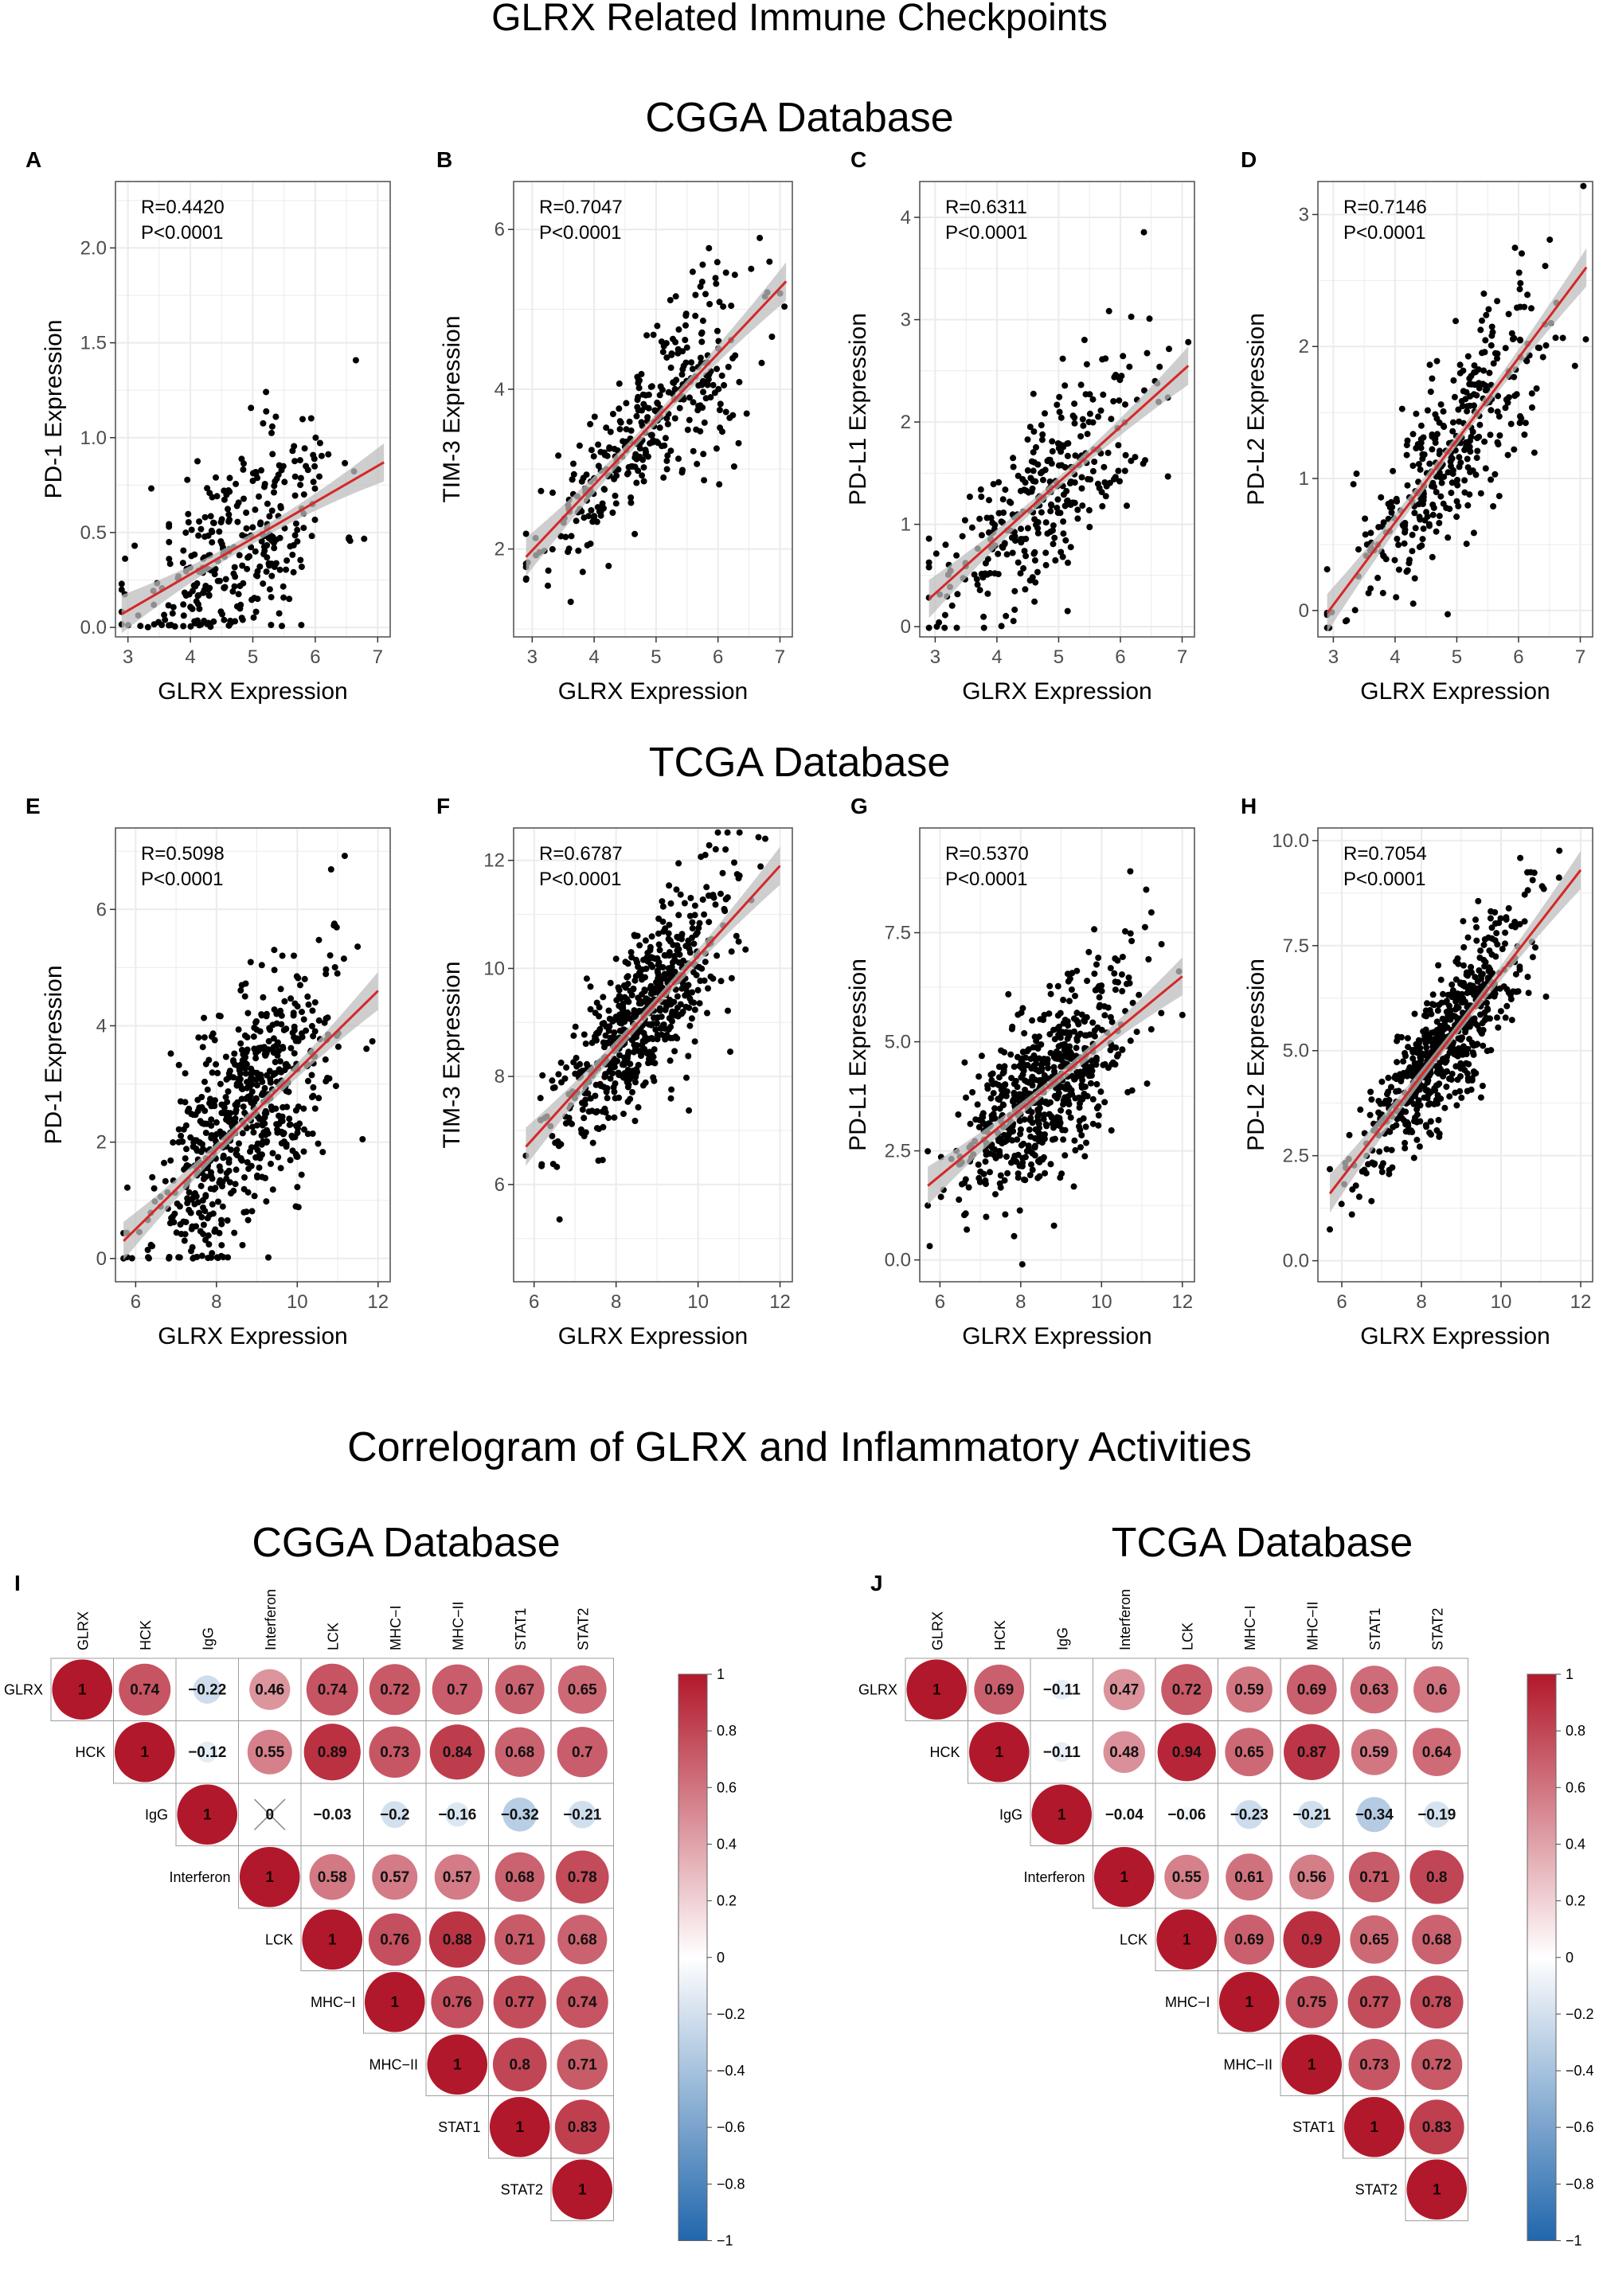 The height and width of the screenshot is (2296, 1599). What do you see at coordinates (937, 1630) in the screenshot?
I see `column-label: GLRX` at bounding box center [937, 1630].